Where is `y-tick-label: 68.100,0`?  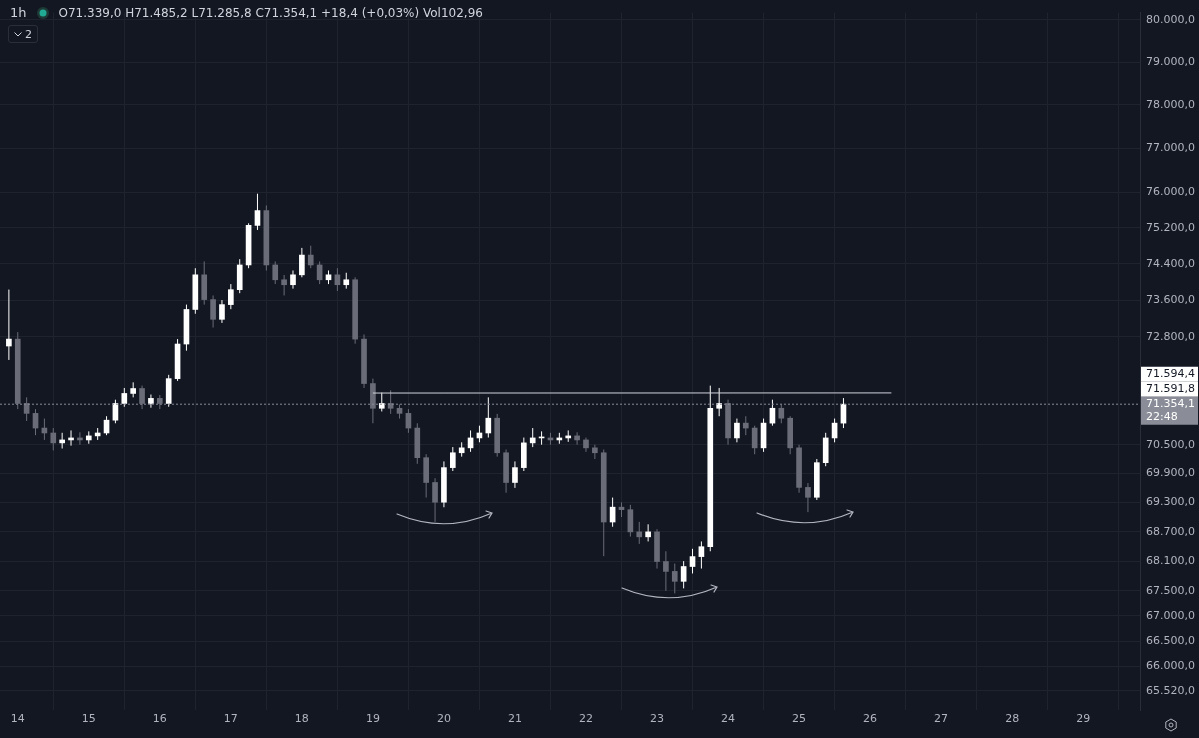 y-tick-label: 68.100,0 is located at coordinates (1170, 560).